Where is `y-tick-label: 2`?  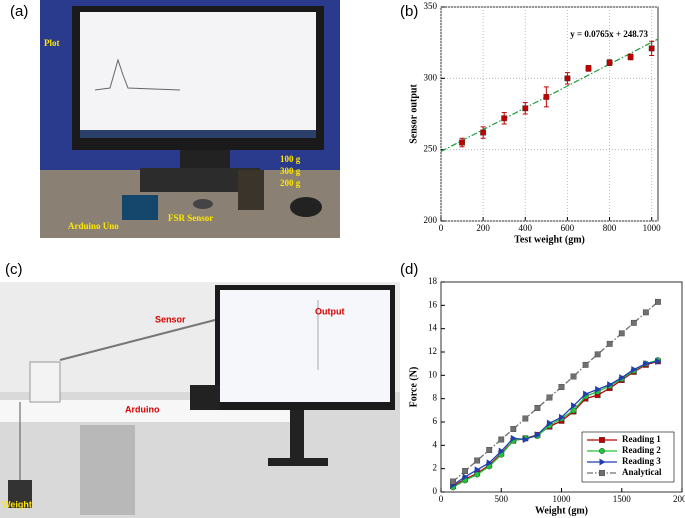 y-tick-label: 2 is located at coordinates (435, 468).